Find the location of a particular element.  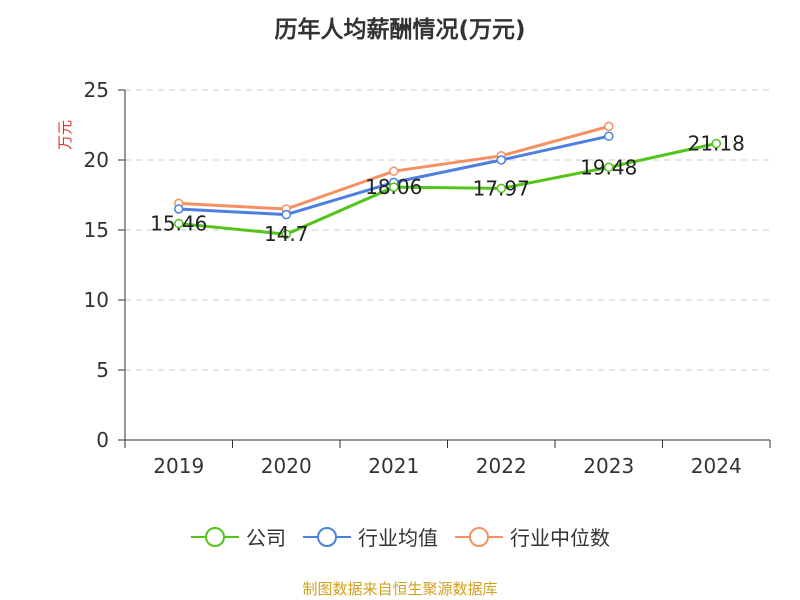

data-label: 17.97 is located at coordinates (501, 188).